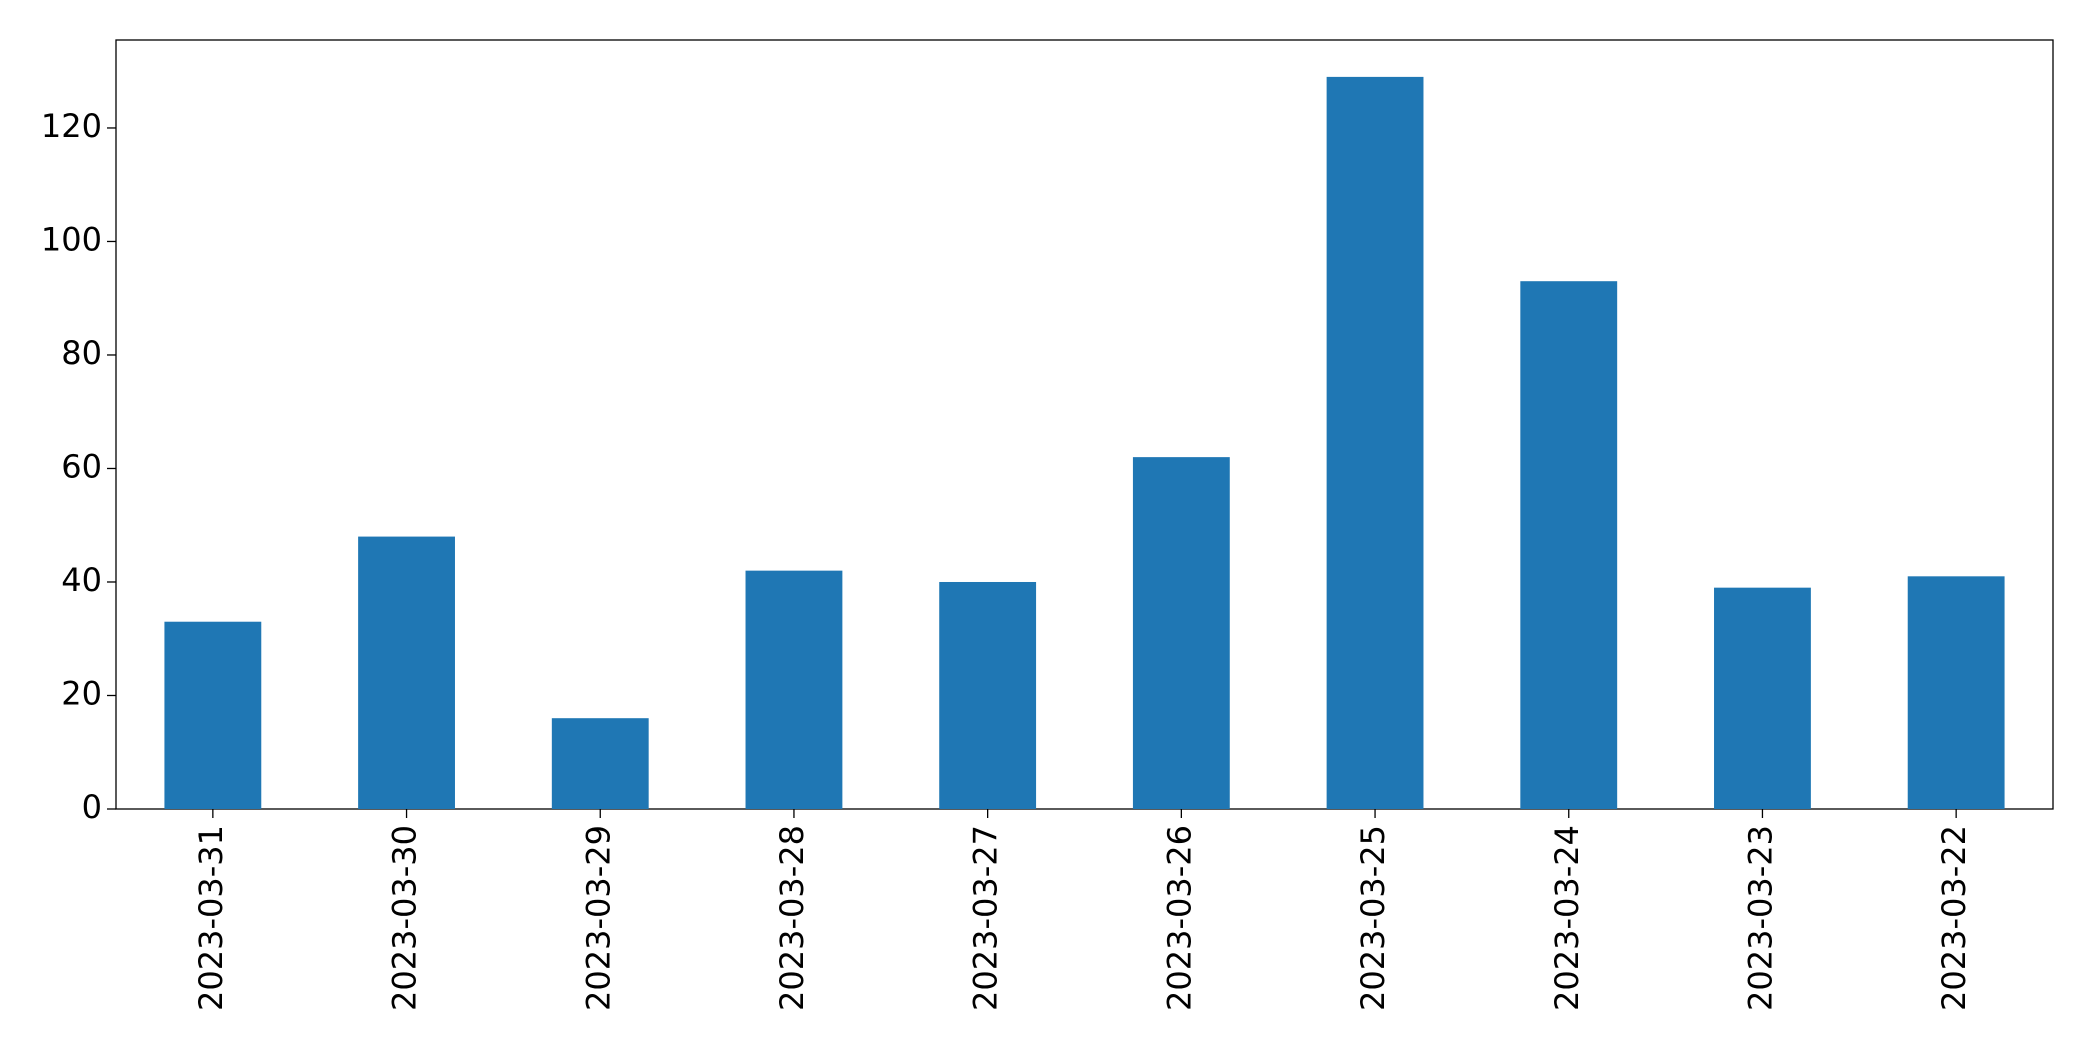 The image size is (2093, 1061). I want to click on x-tick-label: 2023-03-28, so click(792, 918).